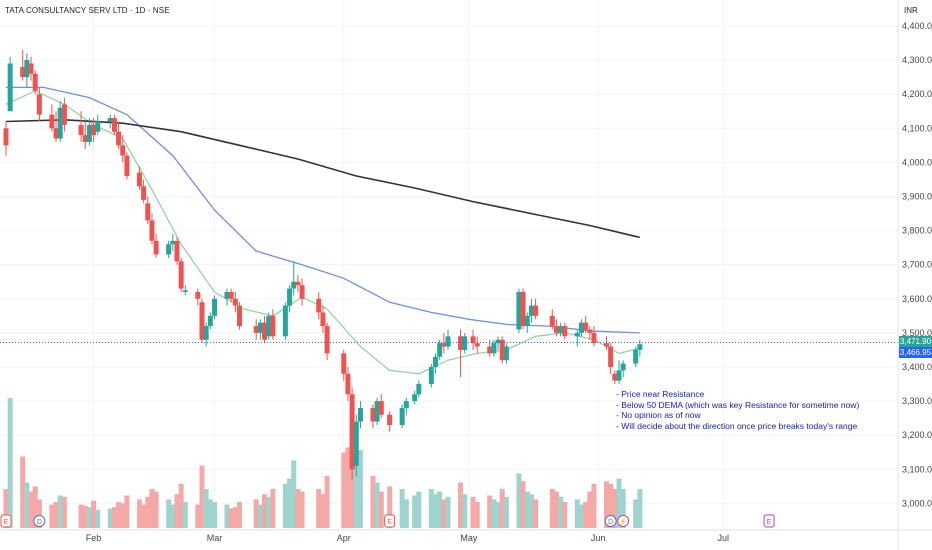 This screenshot has height=550, width=932. I want to click on y-tick-label: 4,400.00, so click(917, 26).